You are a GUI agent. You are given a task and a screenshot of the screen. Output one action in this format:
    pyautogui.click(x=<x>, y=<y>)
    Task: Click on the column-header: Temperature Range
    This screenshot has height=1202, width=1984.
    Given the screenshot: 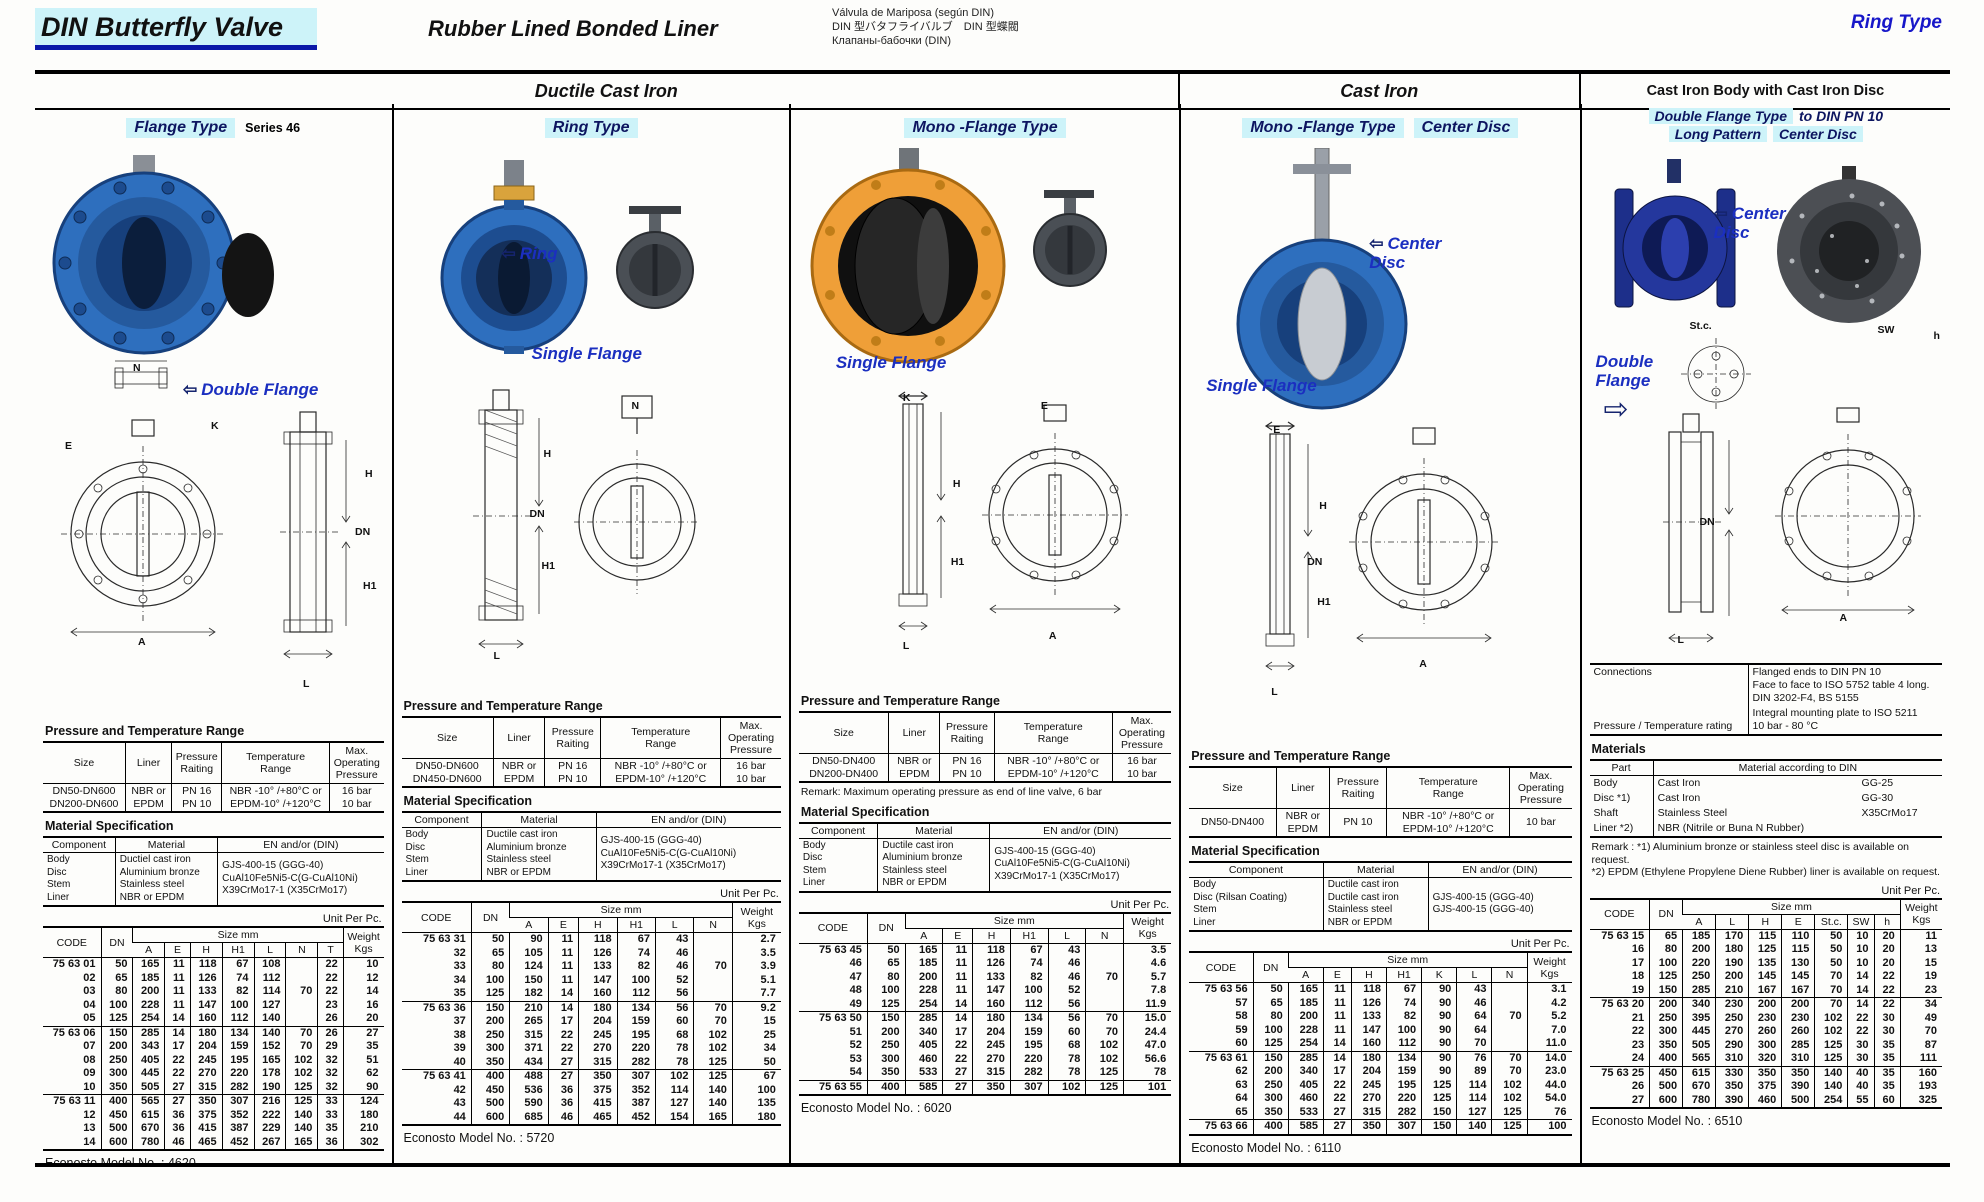 What is the action you would take?
    pyautogui.click(x=660, y=738)
    